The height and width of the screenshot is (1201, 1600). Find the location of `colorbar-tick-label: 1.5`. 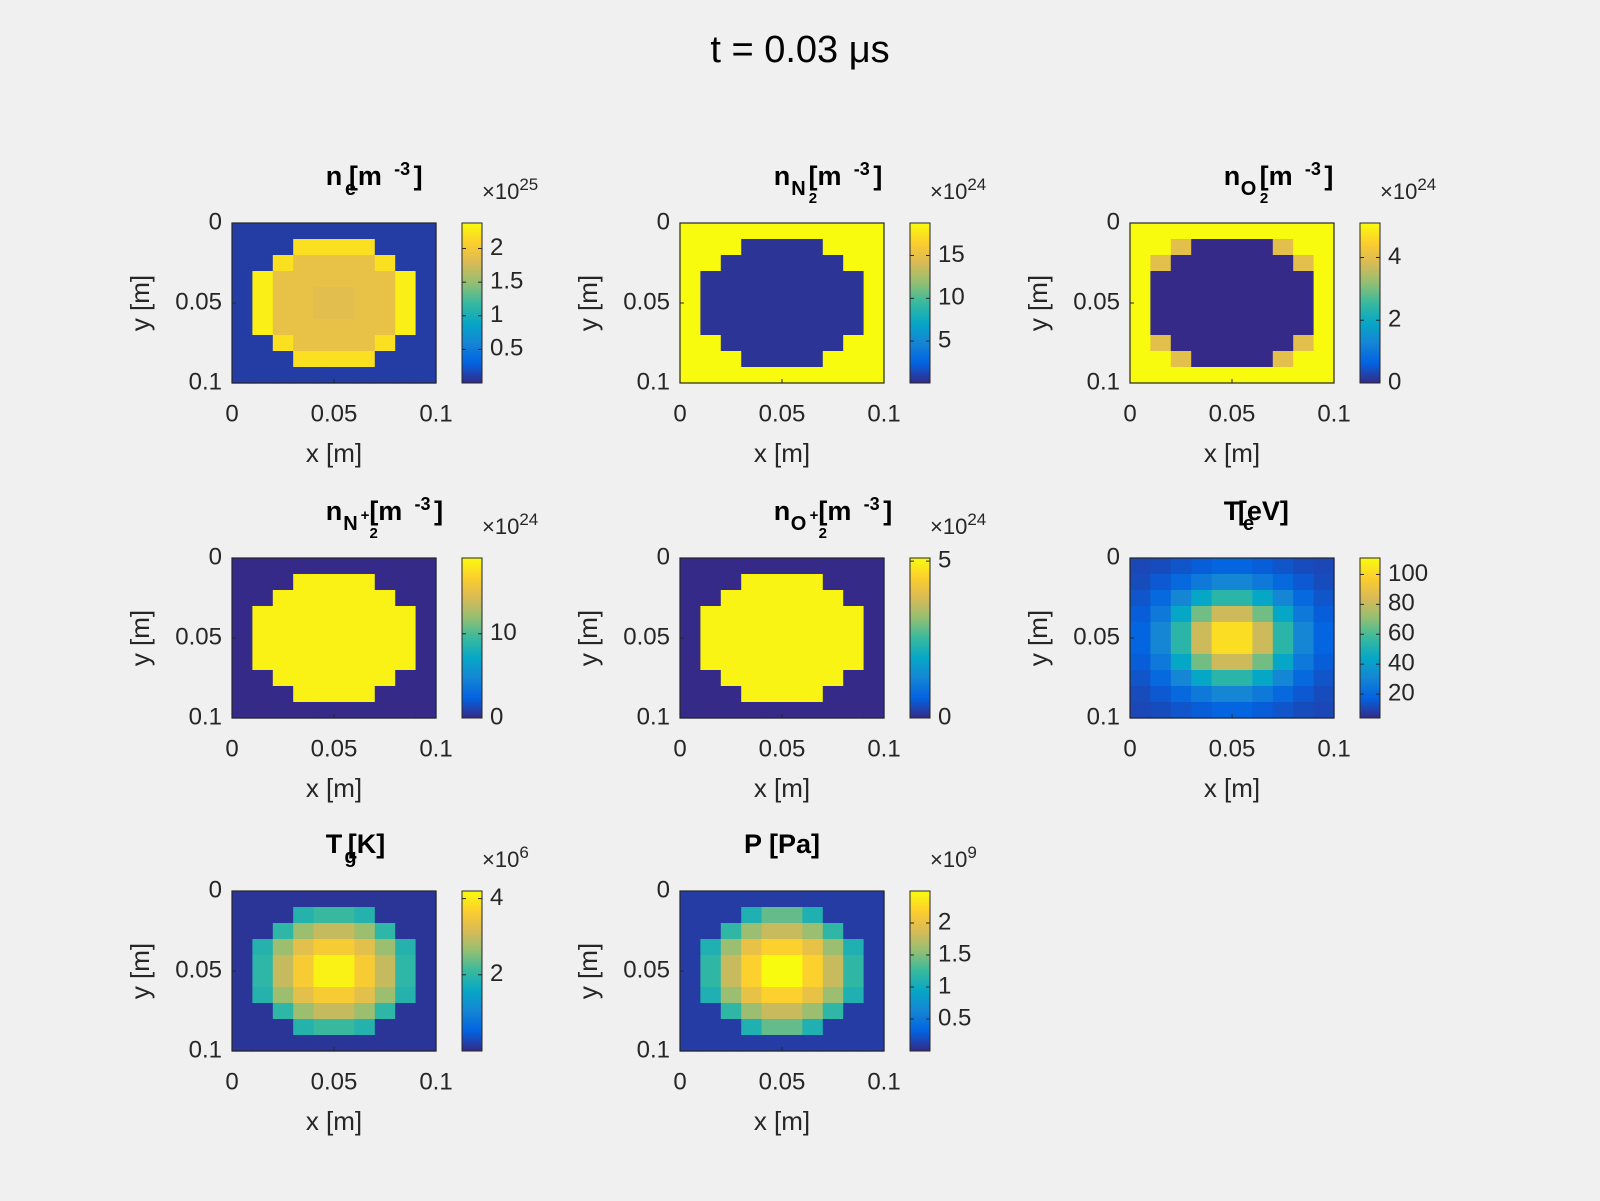

colorbar-tick-label: 1.5 is located at coordinates (506, 281).